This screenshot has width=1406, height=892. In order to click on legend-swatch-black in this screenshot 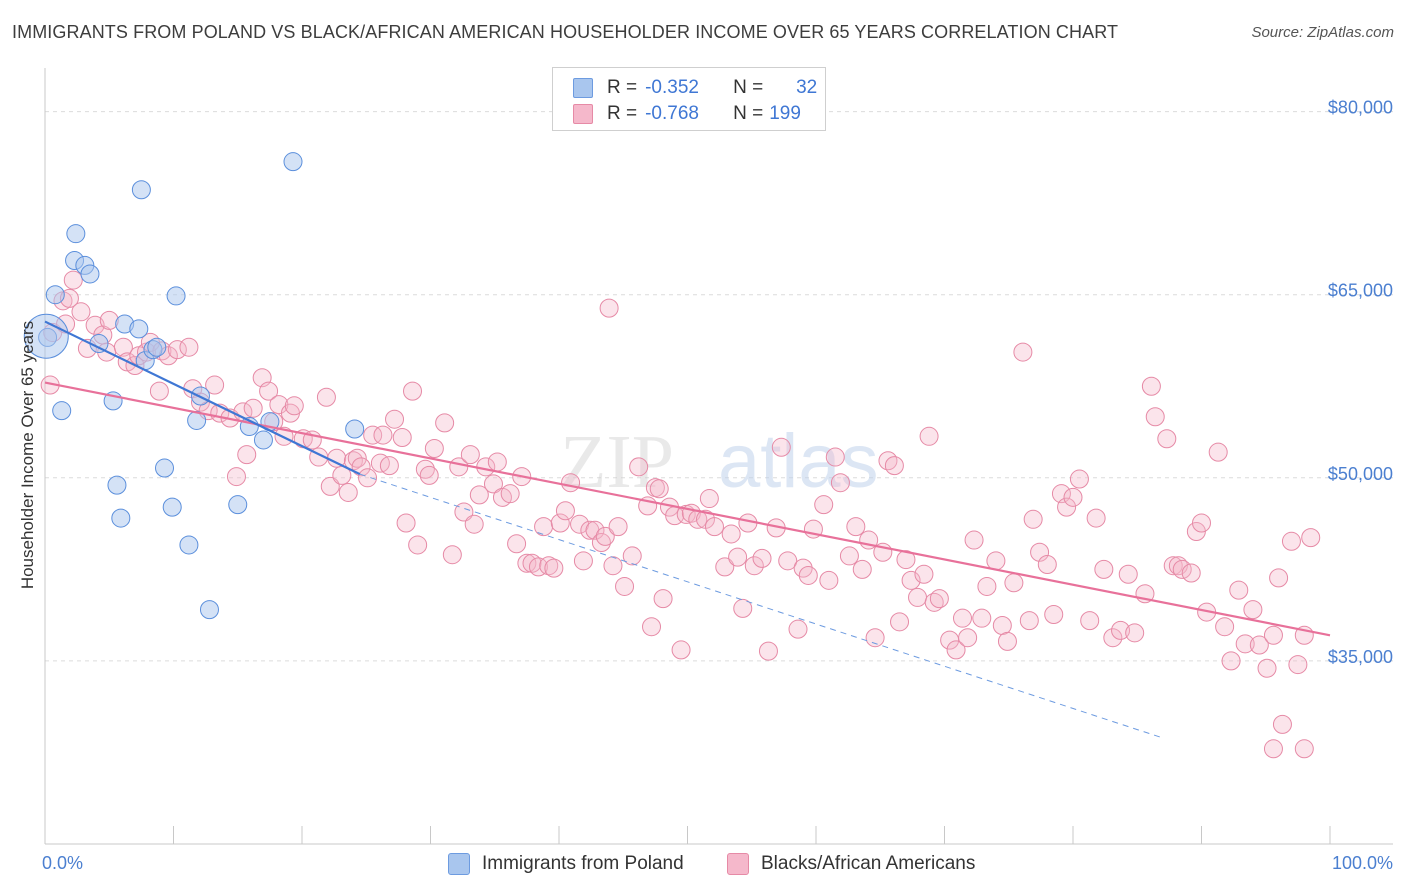, I will do `click(583, 114)`.